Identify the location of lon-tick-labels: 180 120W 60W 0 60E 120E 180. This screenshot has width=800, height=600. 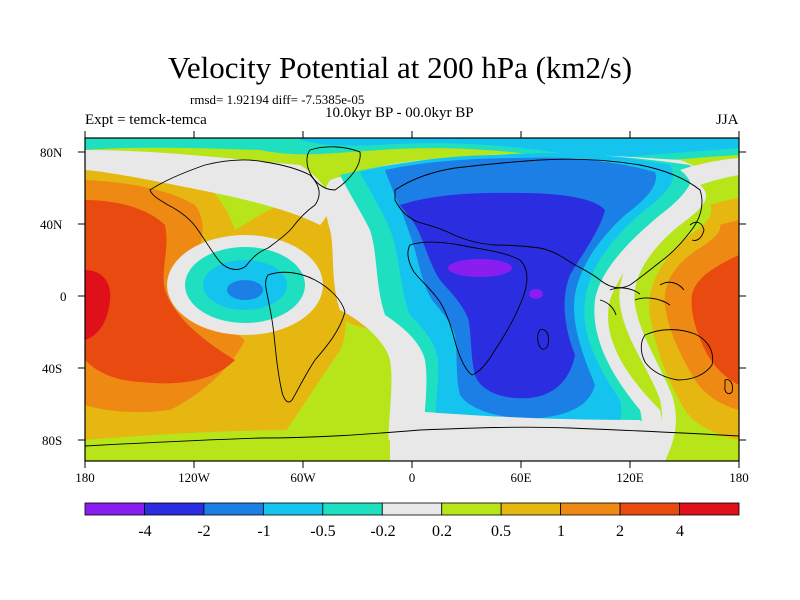
(412, 477).